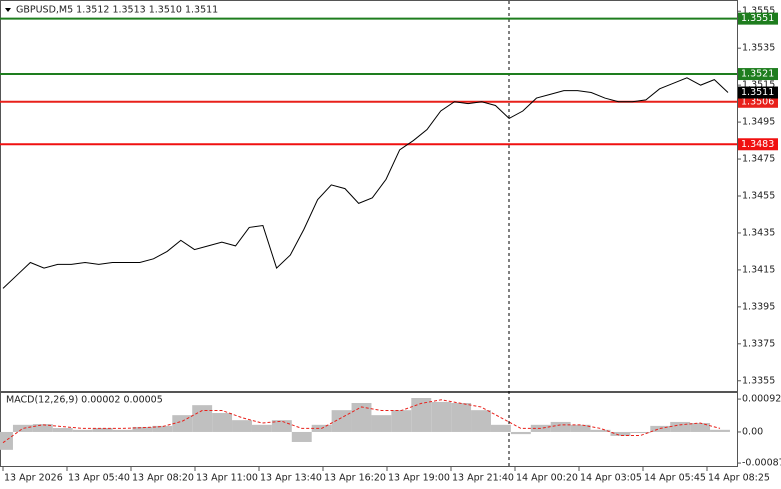  I want to click on x-tick-label: 14 Apr 05:45, so click(675, 478).